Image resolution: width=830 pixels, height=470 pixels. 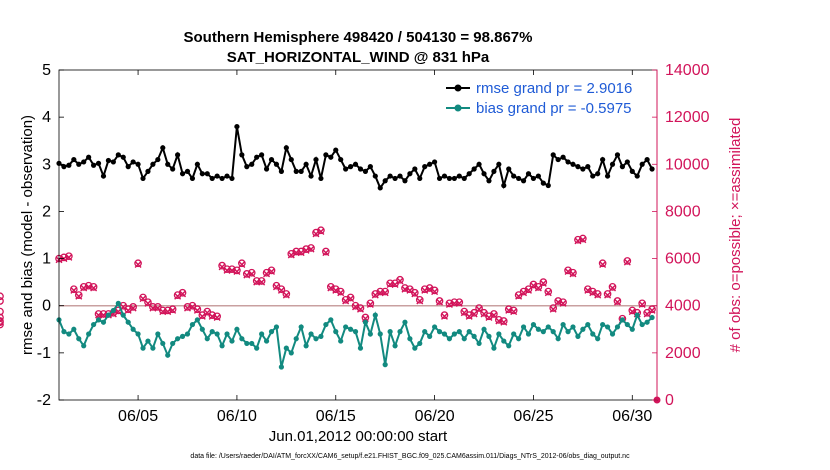 What do you see at coordinates (554, 108) in the screenshot?
I see `legend-bias-label: bias grand pr = -0.5975` at bounding box center [554, 108].